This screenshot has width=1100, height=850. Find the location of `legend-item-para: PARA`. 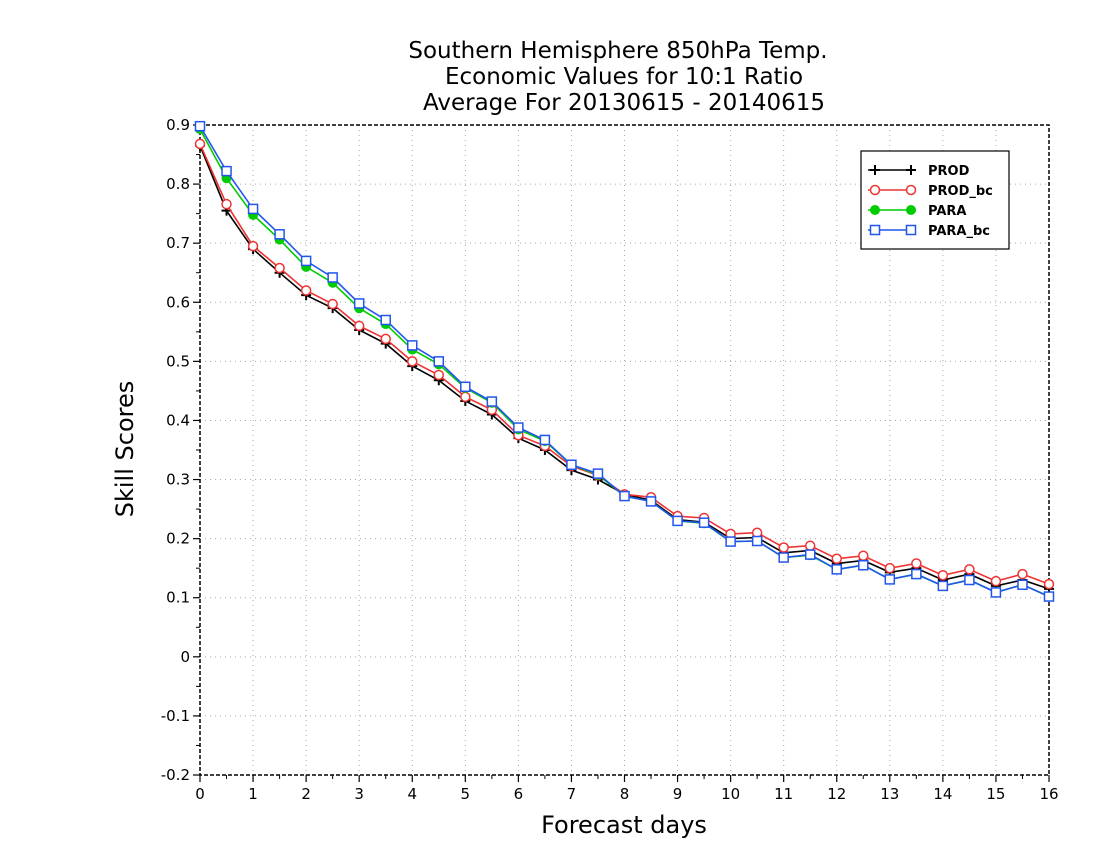

legend-item-para: PARA is located at coordinates (917, 211).